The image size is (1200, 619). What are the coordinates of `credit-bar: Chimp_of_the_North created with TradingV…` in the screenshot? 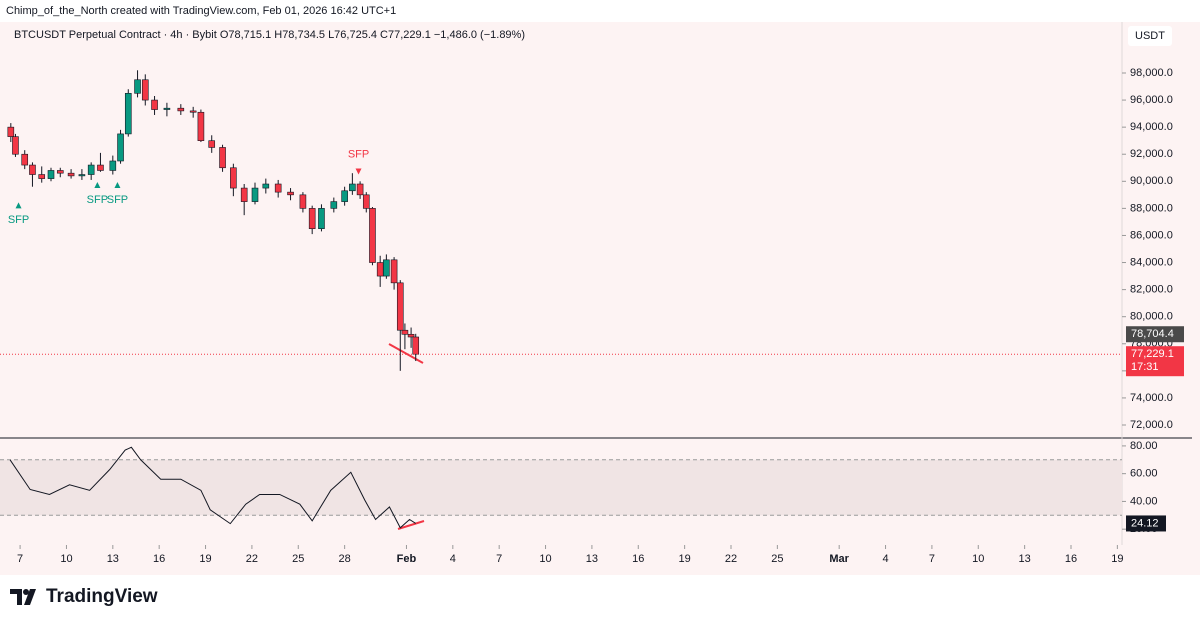 It's located at (600, 11).